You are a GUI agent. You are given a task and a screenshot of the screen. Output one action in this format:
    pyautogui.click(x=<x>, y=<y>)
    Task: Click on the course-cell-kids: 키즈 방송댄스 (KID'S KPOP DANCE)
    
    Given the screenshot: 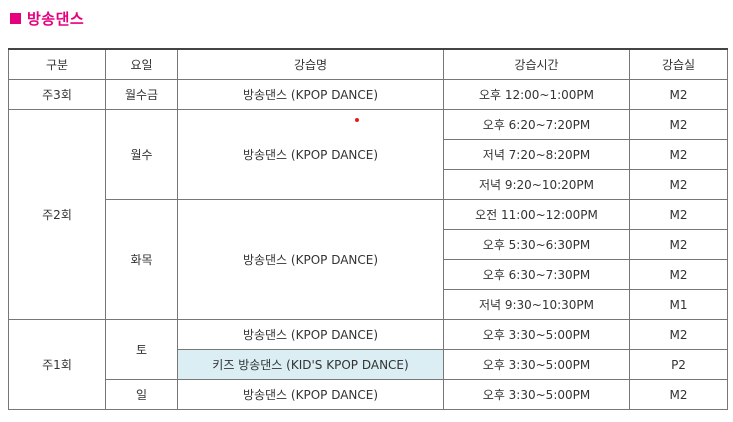 What is the action you would take?
    pyautogui.click(x=310, y=364)
    